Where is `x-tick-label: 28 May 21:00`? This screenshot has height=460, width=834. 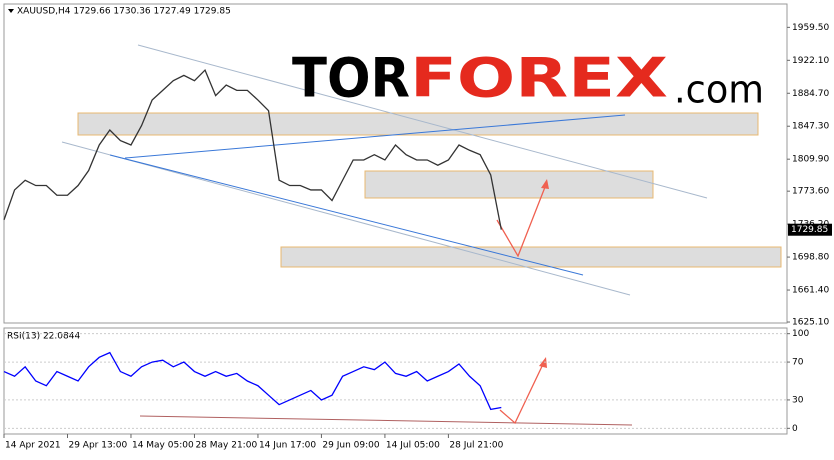 x-tick-label: 28 May 21:00 is located at coordinates (226, 446).